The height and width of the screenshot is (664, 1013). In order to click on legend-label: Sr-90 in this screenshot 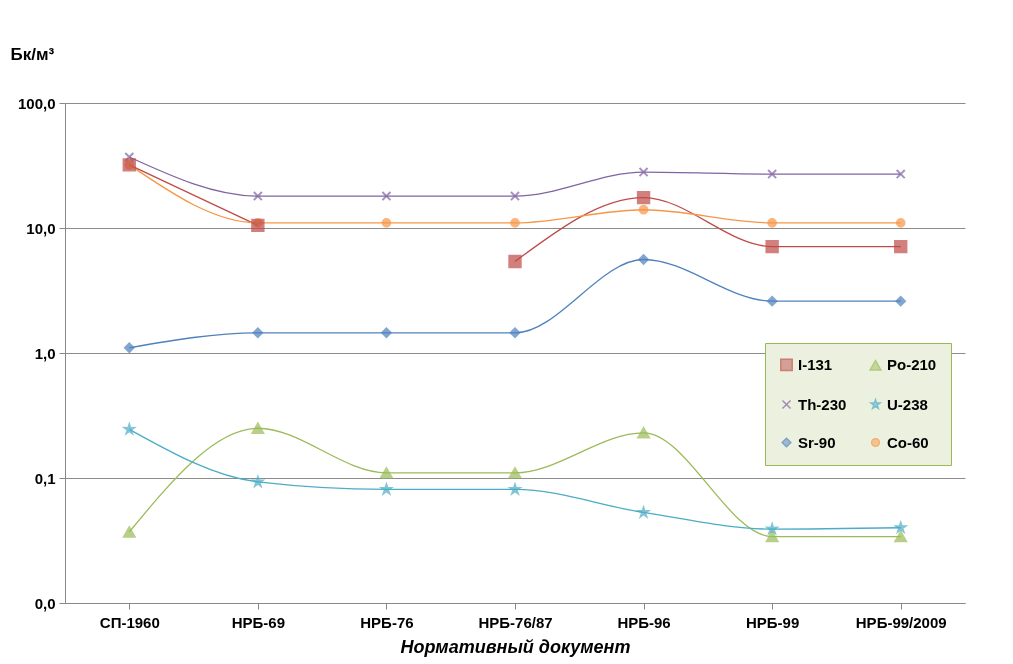, I will do `click(817, 442)`.